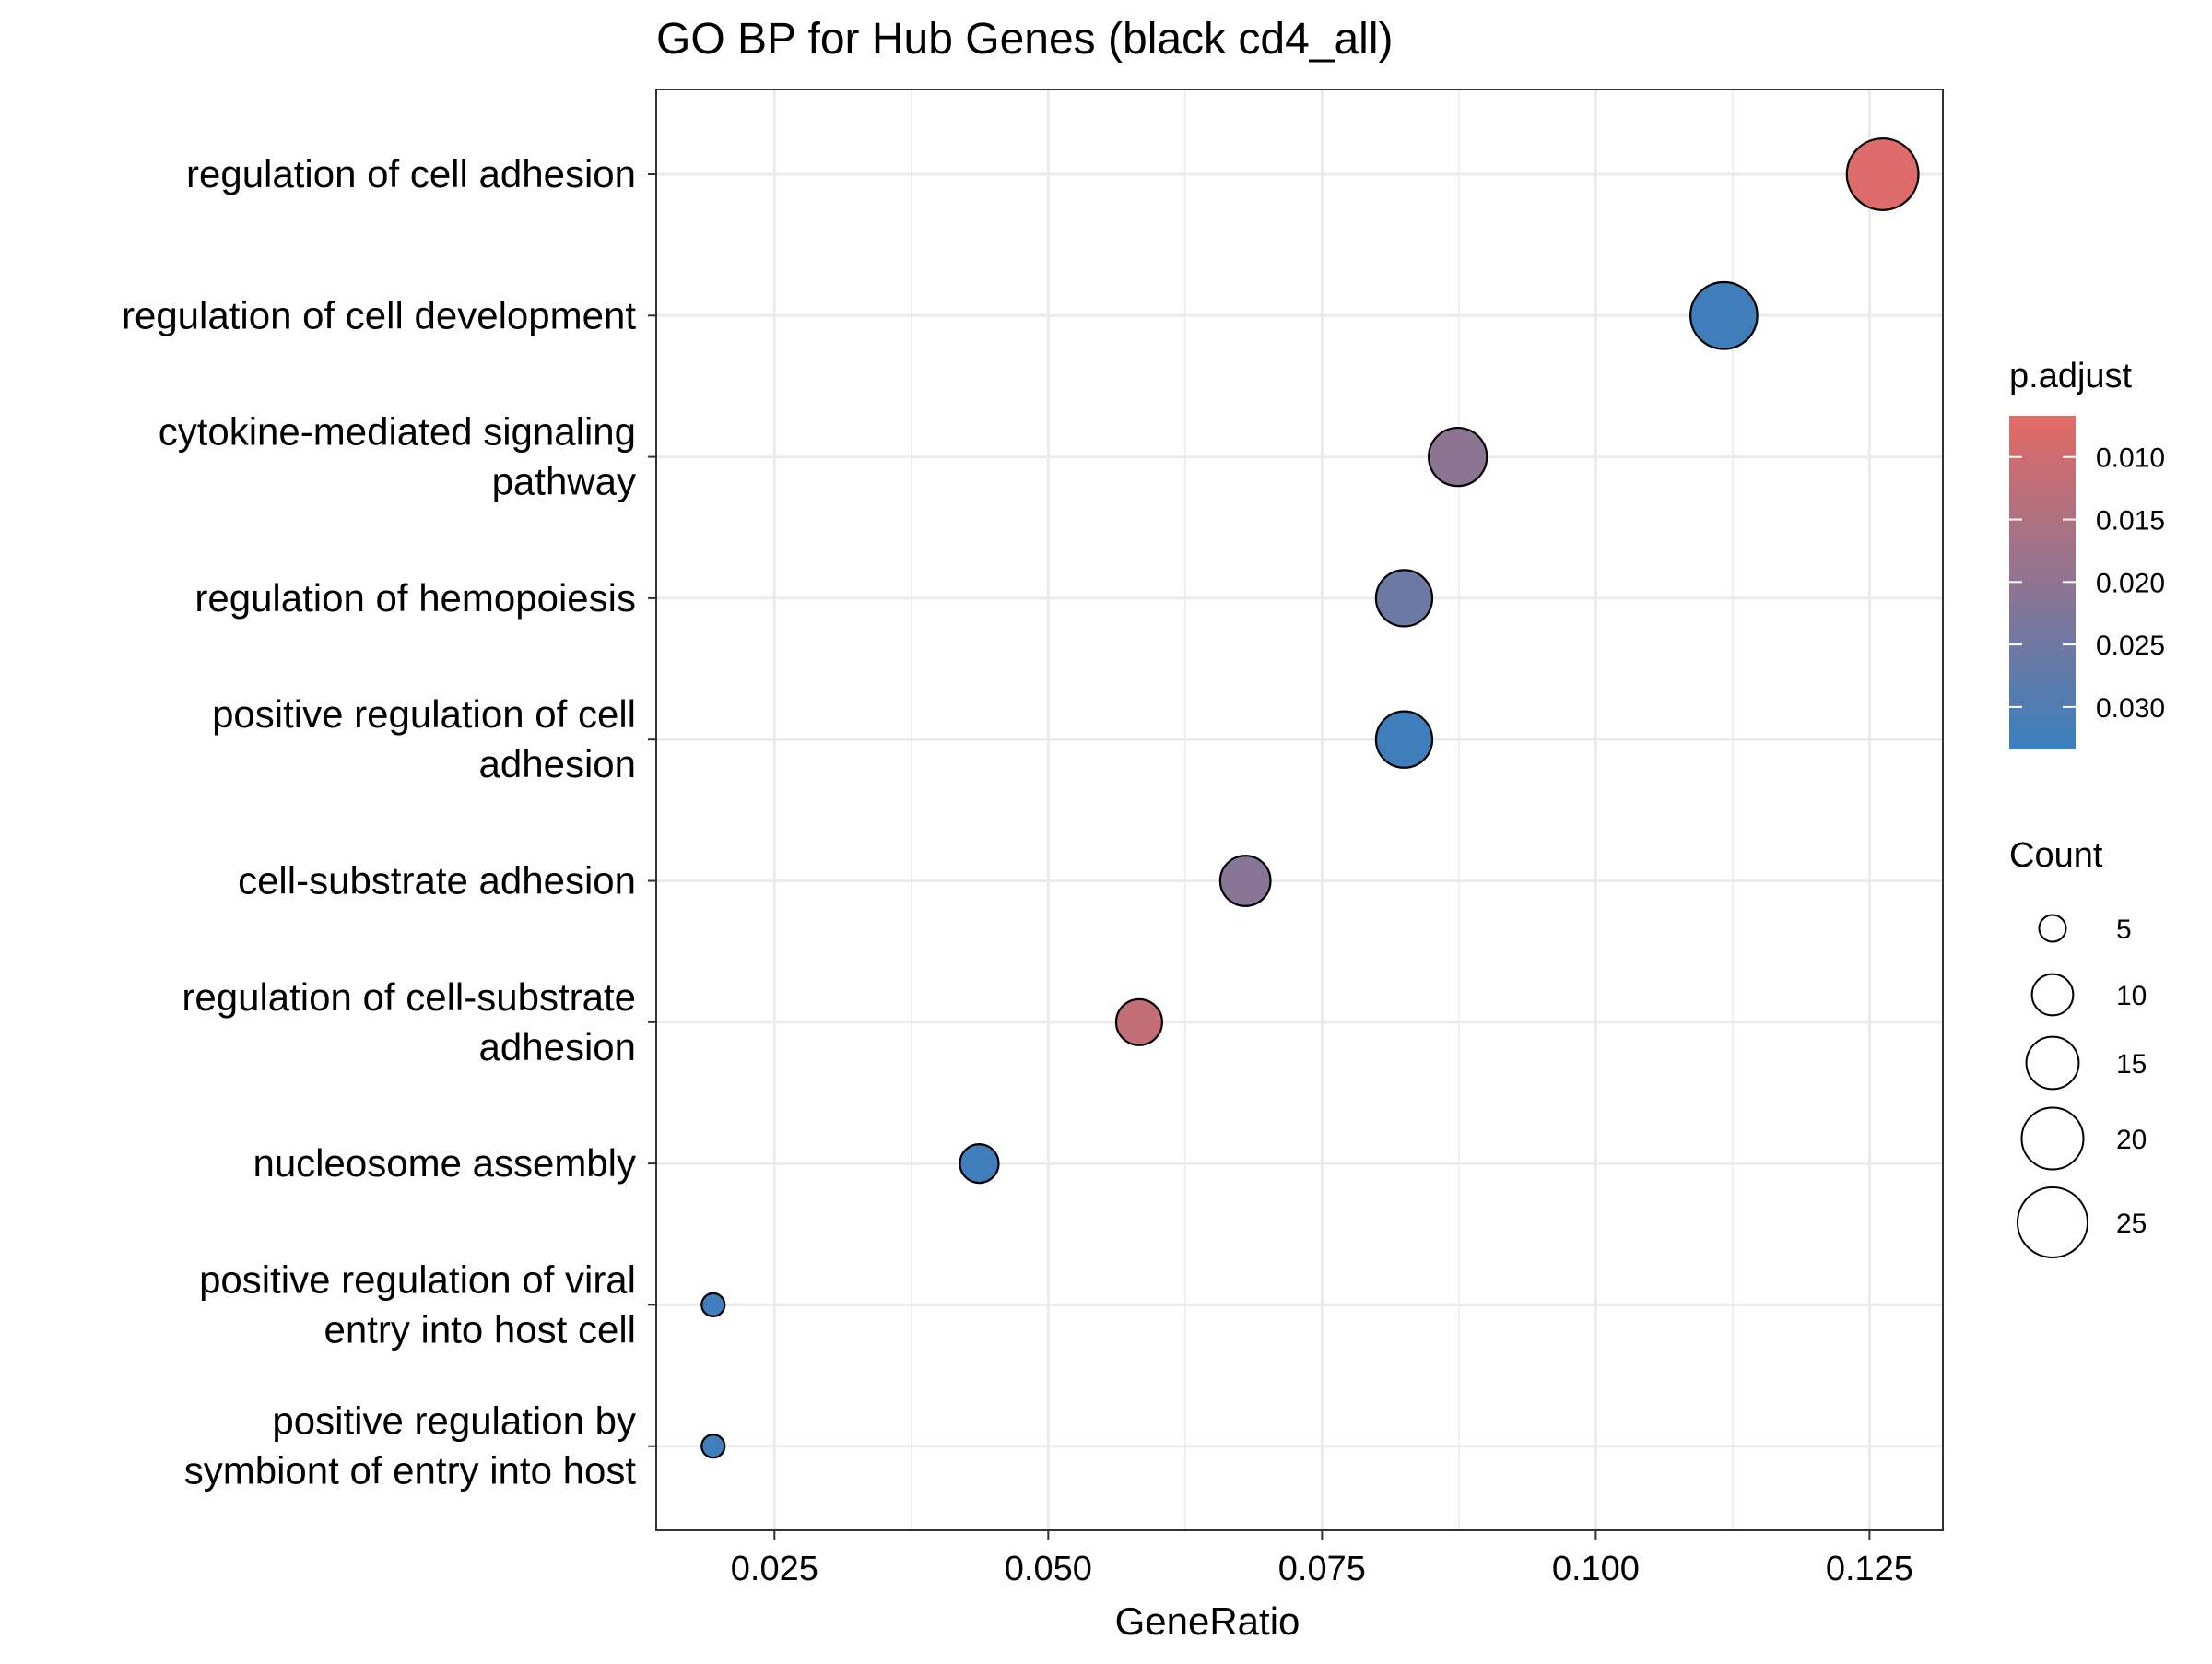 The width and height of the screenshot is (2212, 1664). Describe the element at coordinates (2131, 1140) in the screenshot. I see `count-legend-label: 20` at that location.